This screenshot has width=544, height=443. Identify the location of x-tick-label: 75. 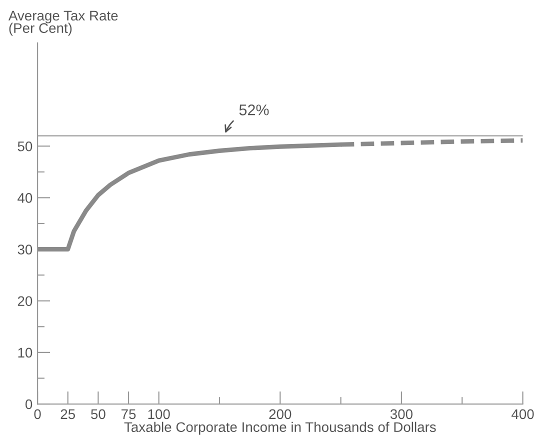
(129, 414).